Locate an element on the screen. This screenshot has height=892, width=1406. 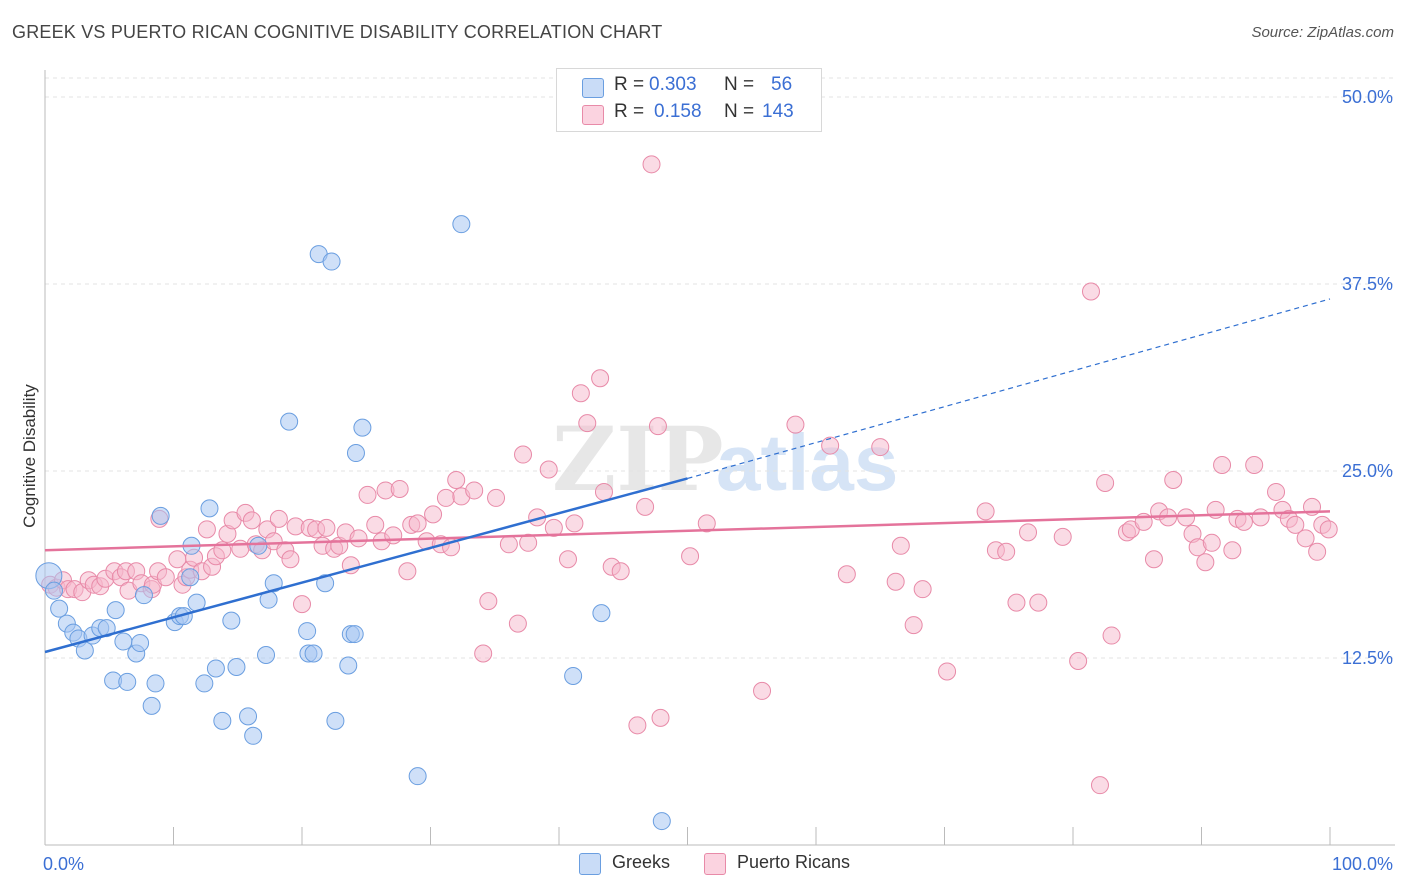
legend-swatch-puerto-ricans is located at coordinates (593, 115).